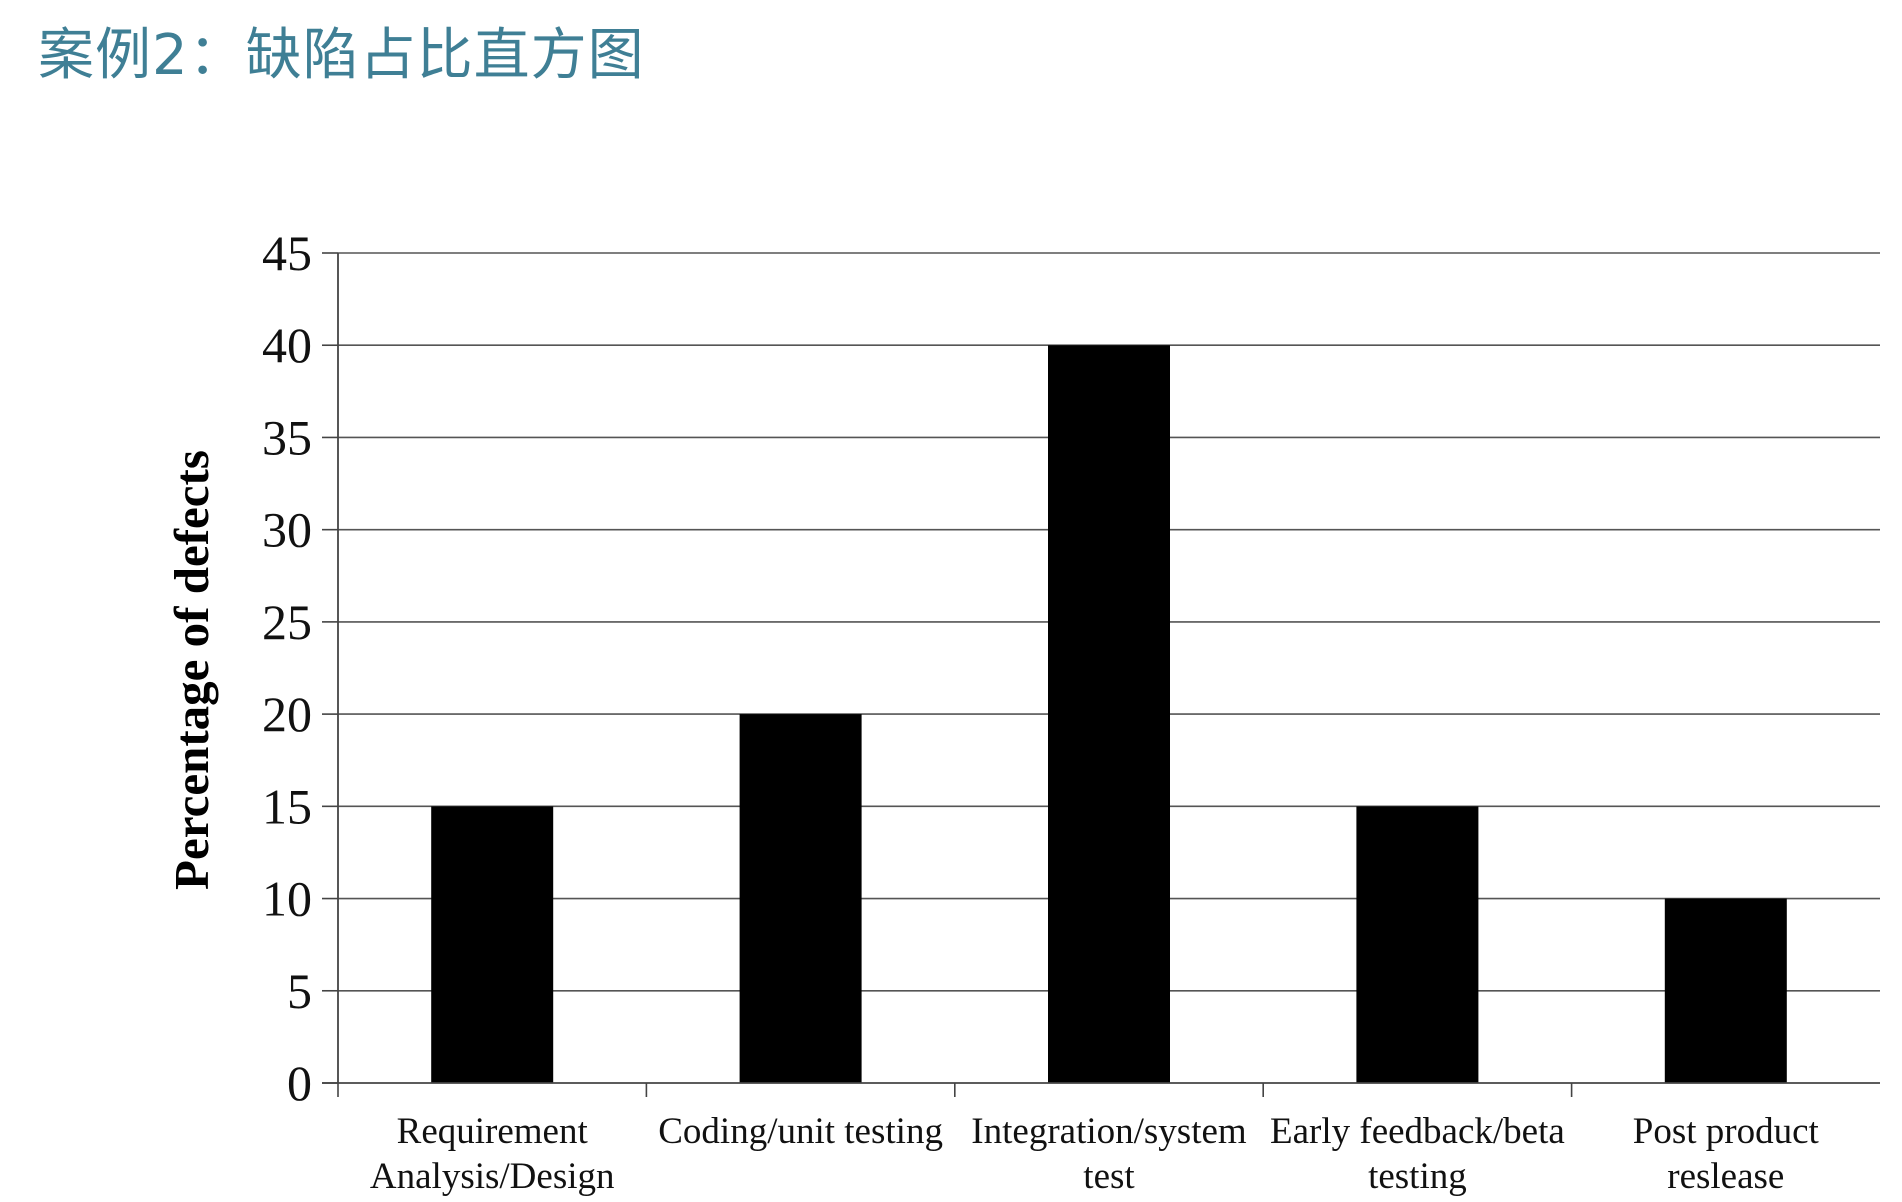  I want to click on y-tick-label: 25, so click(287, 622).